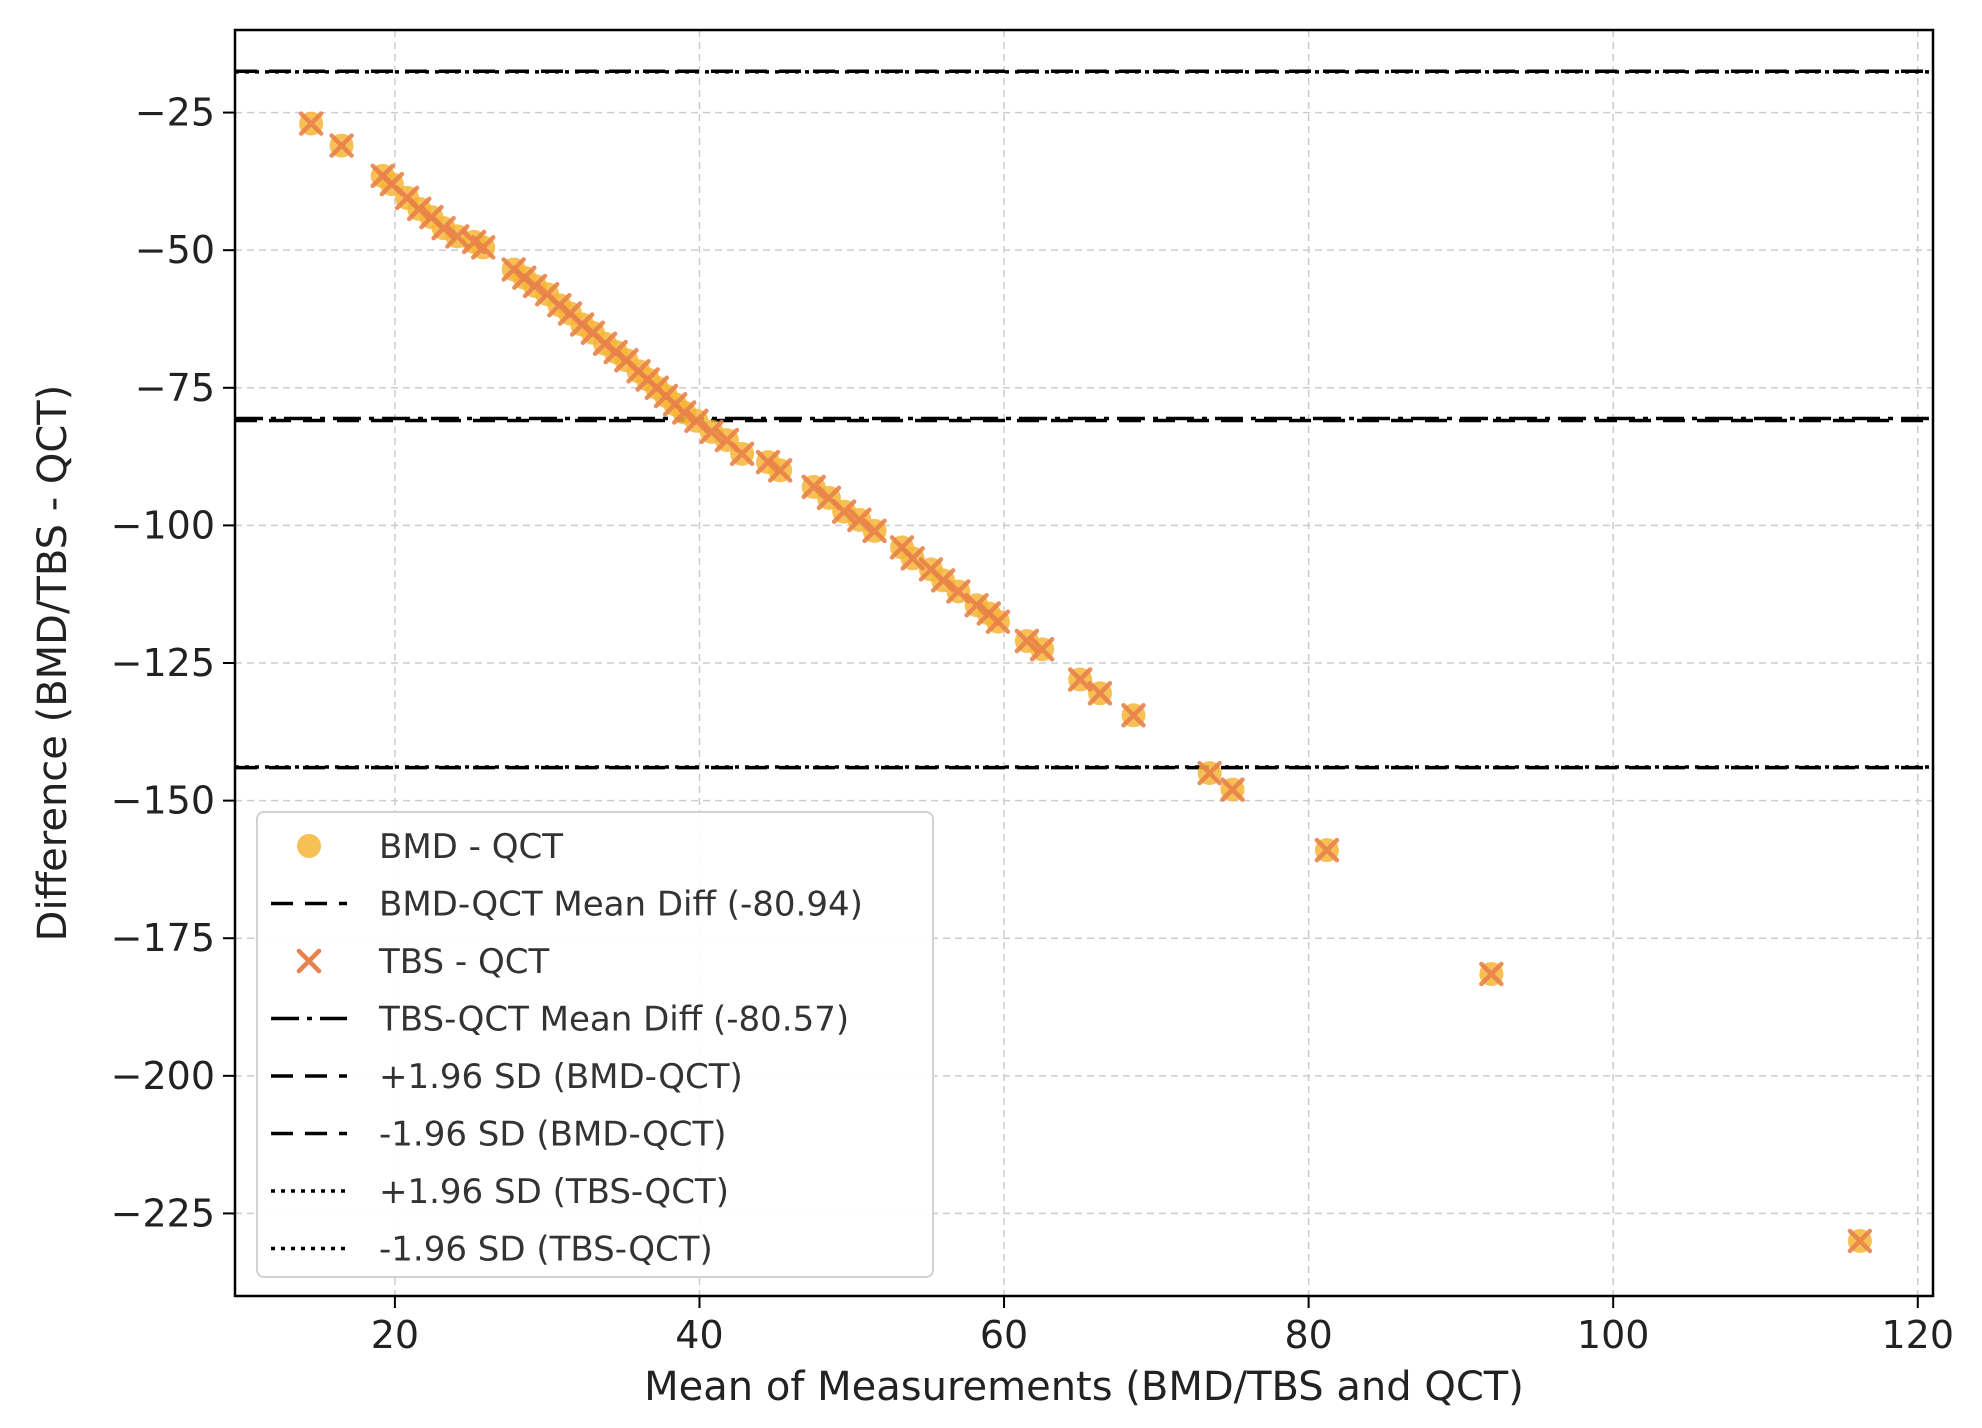  What do you see at coordinates (53, 663) in the screenshot?
I see `y-axis-label: Difference (BMD/TBS - QCT)` at bounding box center [53, 663].